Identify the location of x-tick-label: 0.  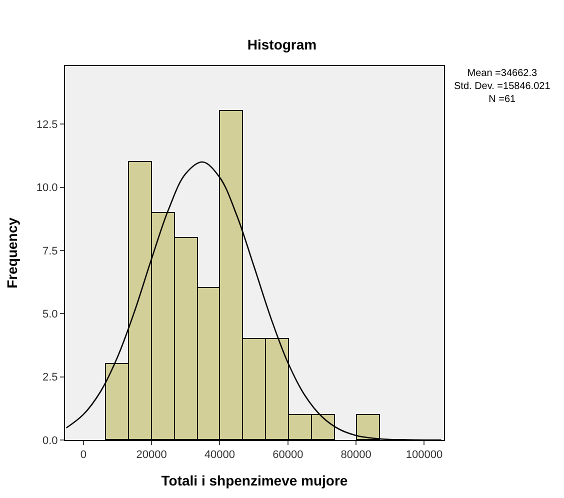
(83, 455).